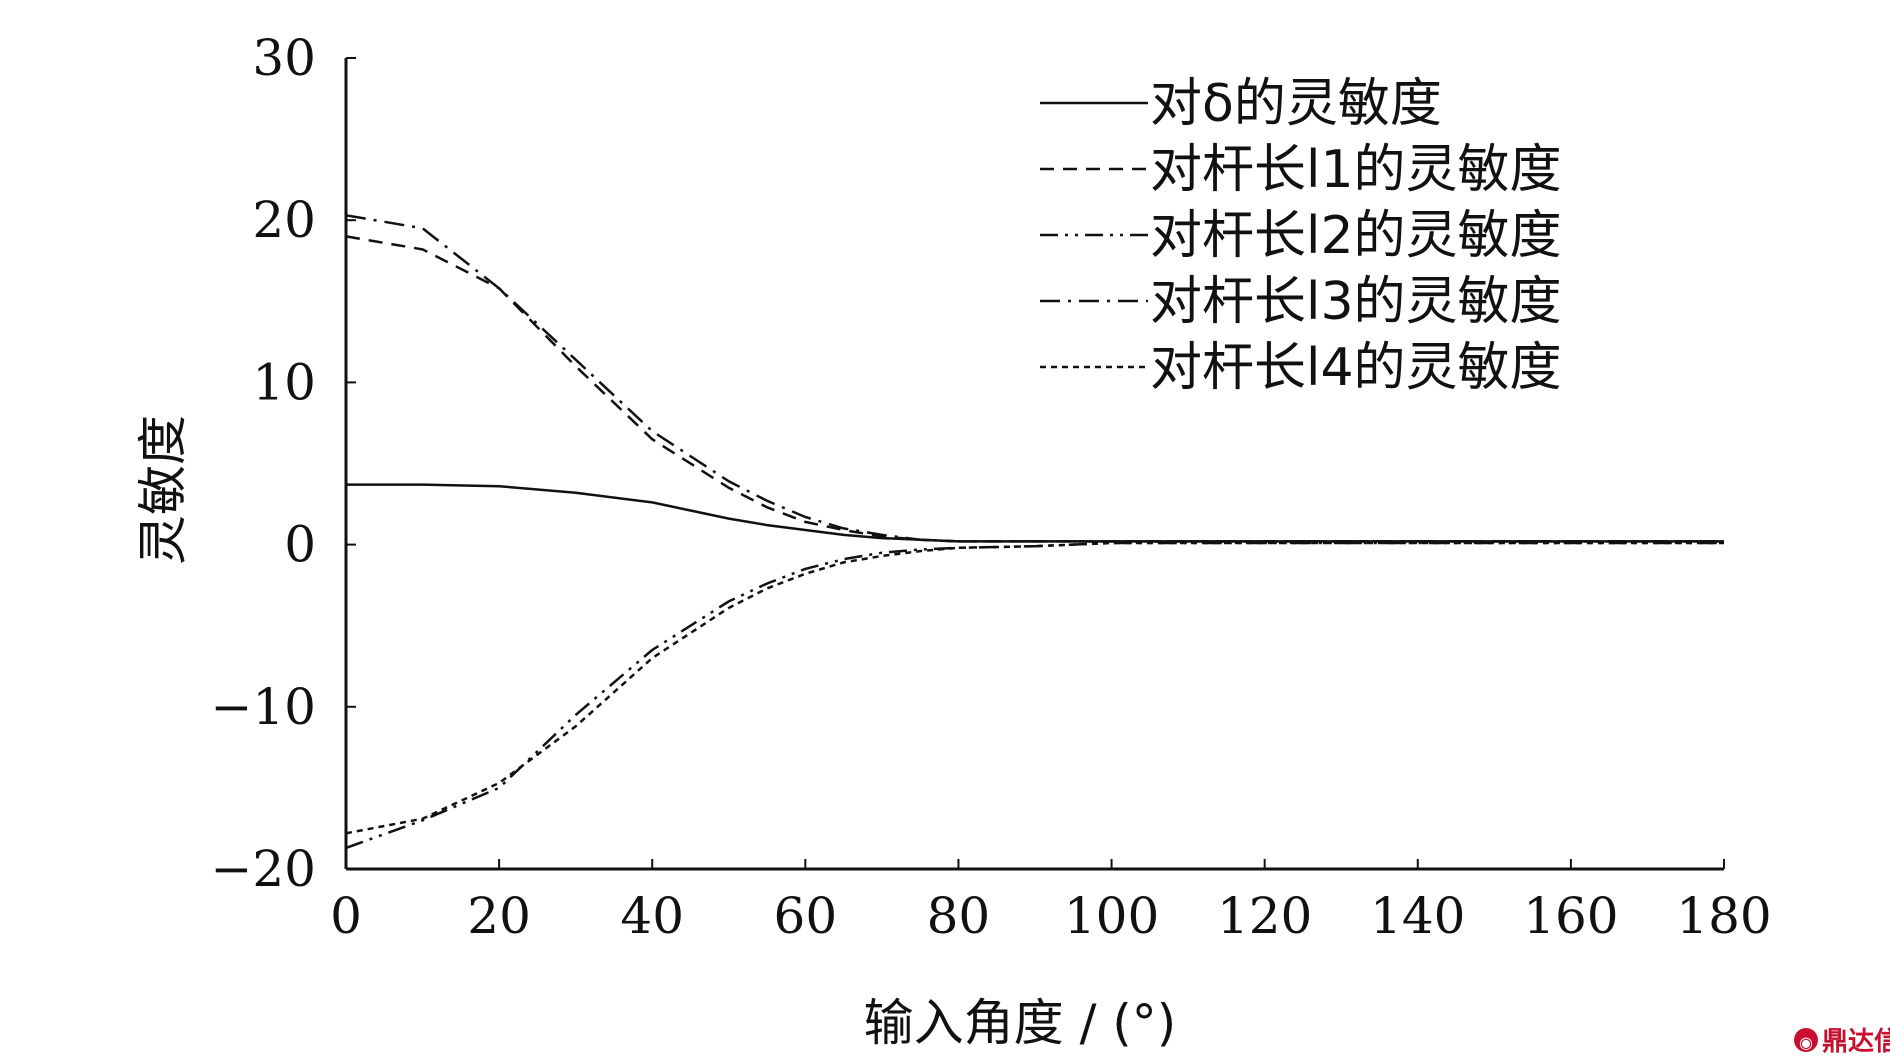  Describe the element at coordinates (1051, 902) in the screenshot. I see `x-axis-ticks: 0 20 40 60 80 100 120 140 160 180` at that location.